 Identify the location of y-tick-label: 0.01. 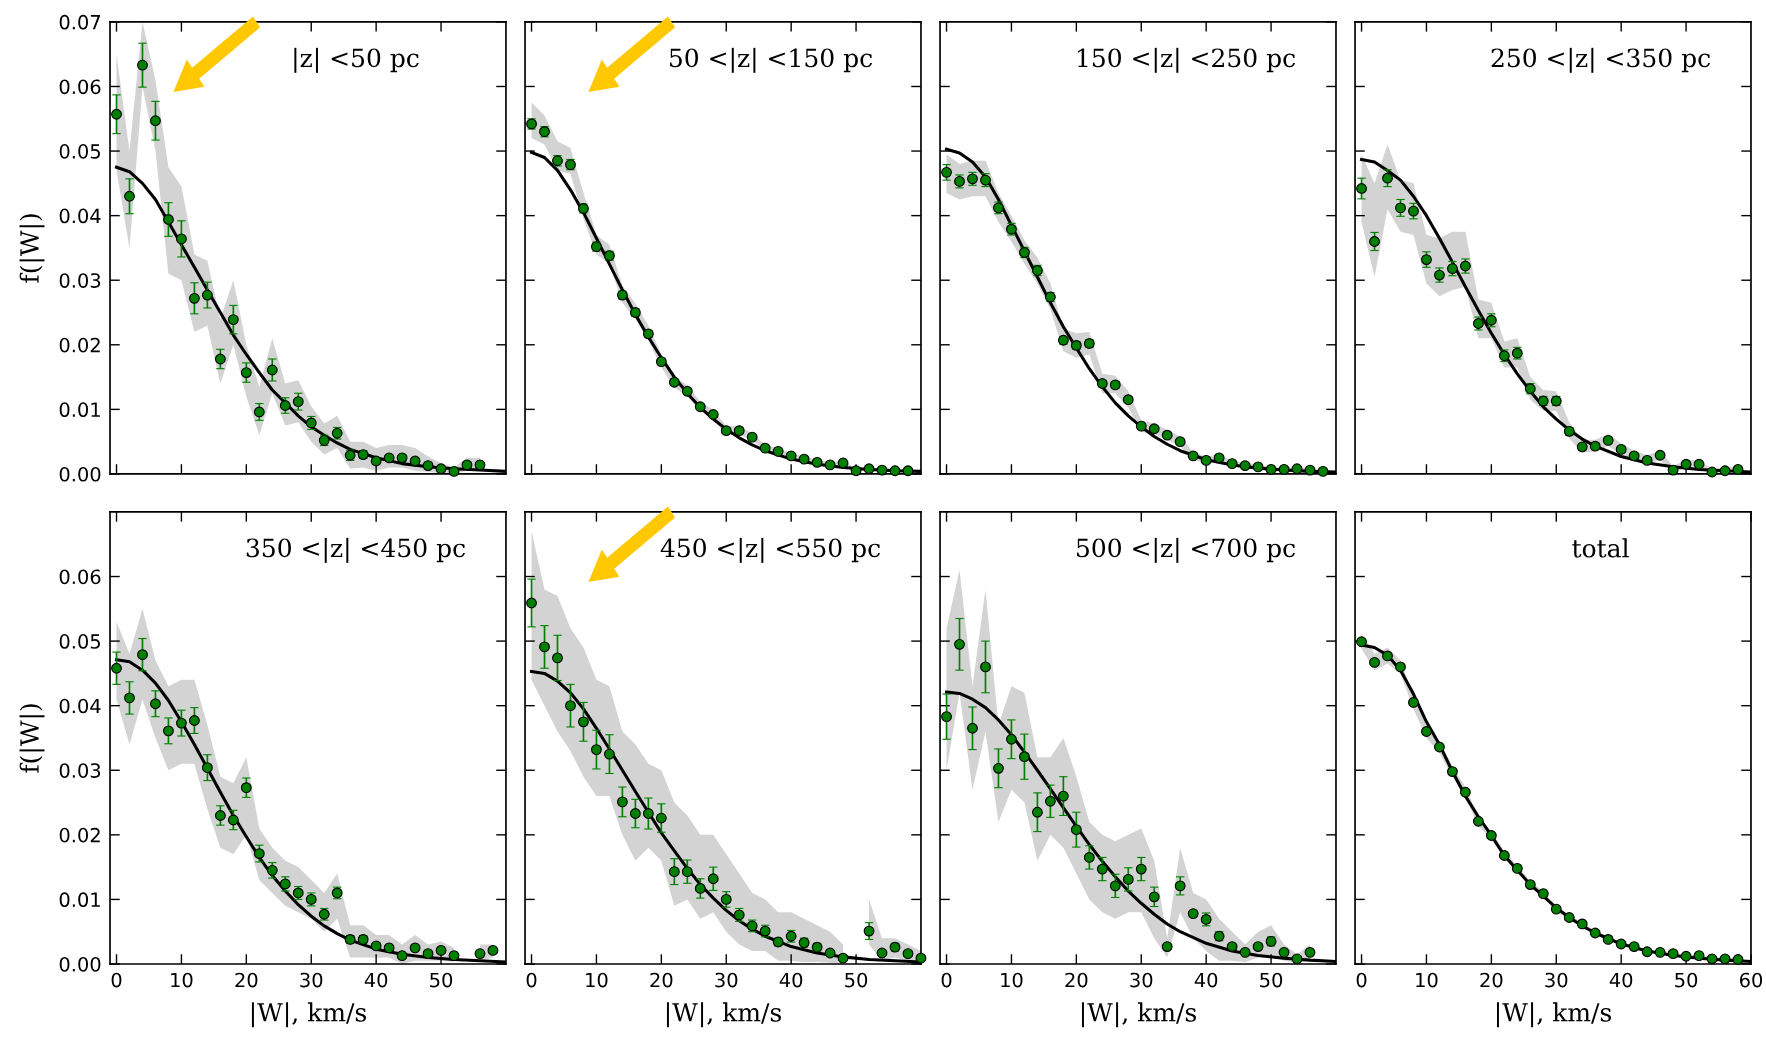
(79, 900).